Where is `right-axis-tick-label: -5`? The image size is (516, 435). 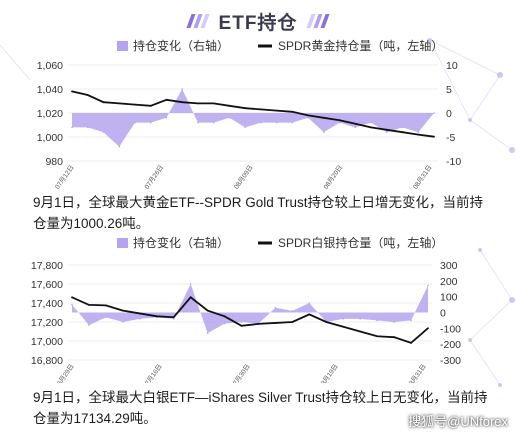
right-axis-tick-label: -5 is located at coordinates (450, 138).